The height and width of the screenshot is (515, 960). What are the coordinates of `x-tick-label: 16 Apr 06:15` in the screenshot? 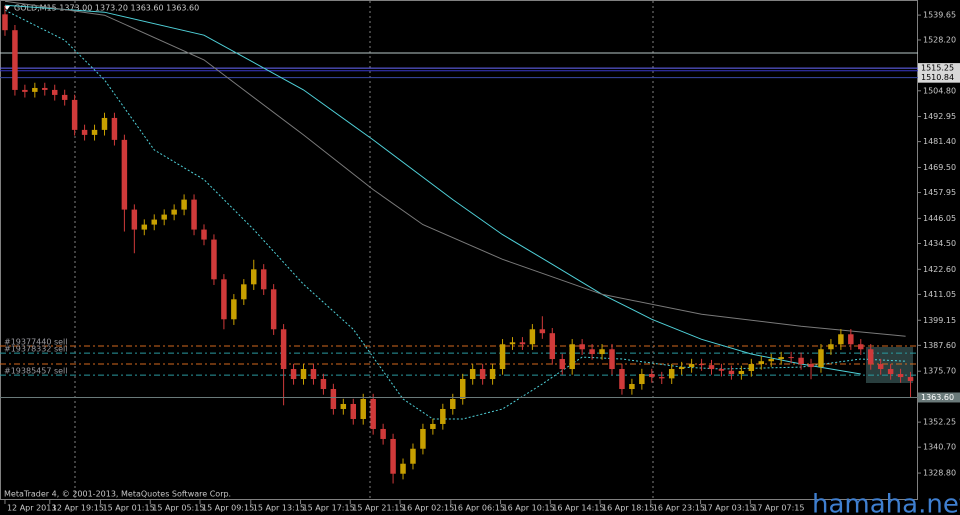 It's located at (479, 508).